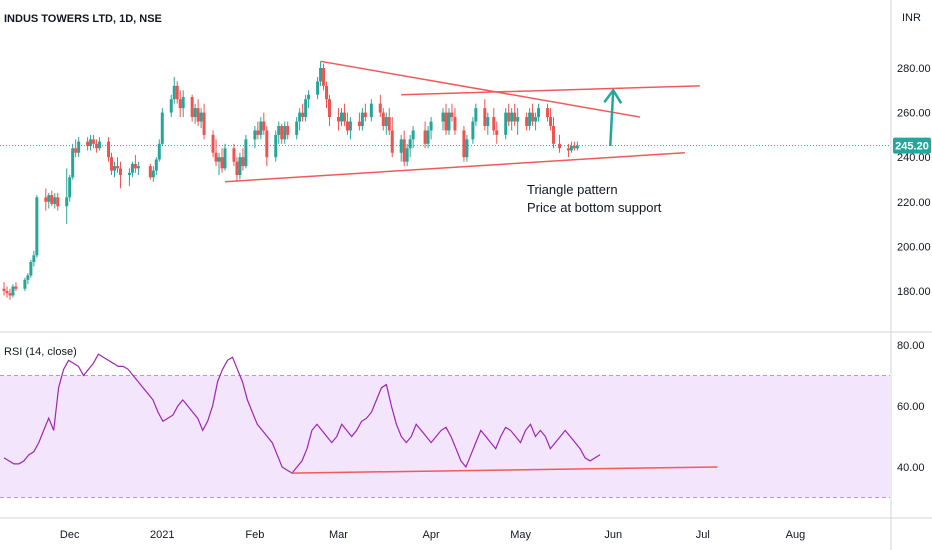  What do you see at coordinates (550, 90) in the screenshot?
I see `trendline-resistance` at bounding box center [550, 90].